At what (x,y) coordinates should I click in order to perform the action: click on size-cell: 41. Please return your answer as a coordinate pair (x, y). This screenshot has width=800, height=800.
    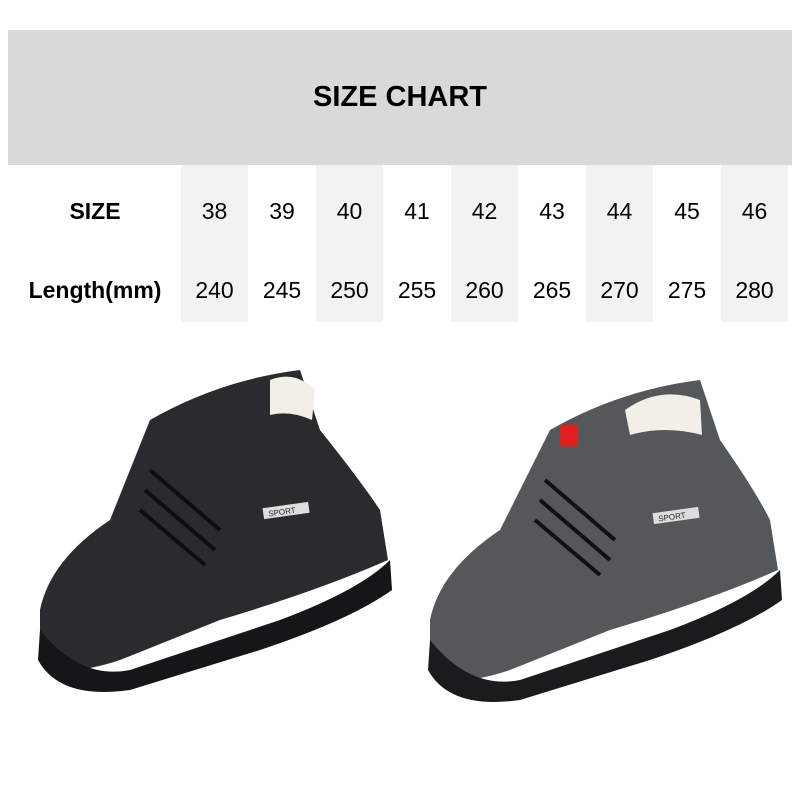
    Looking at the image, I should click on (417, 211).